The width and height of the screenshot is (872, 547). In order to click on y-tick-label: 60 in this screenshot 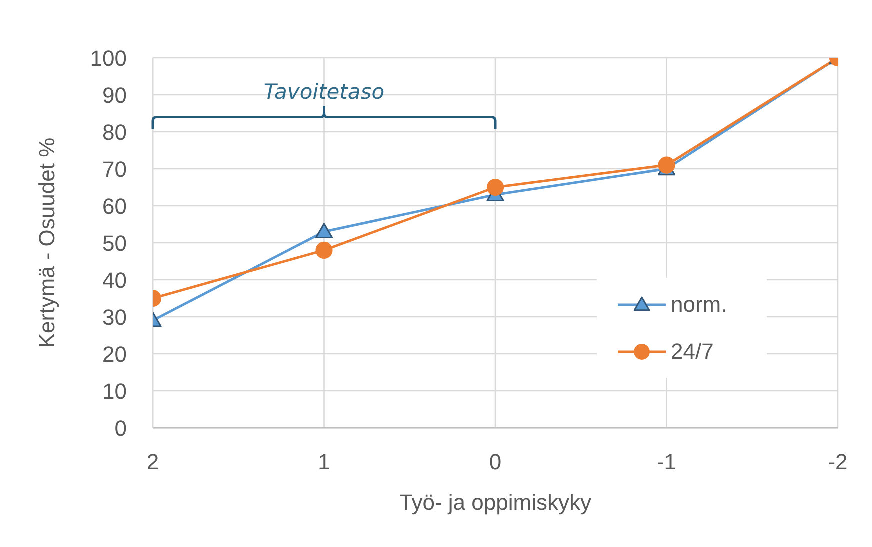, I will do `click(114, 206)`.